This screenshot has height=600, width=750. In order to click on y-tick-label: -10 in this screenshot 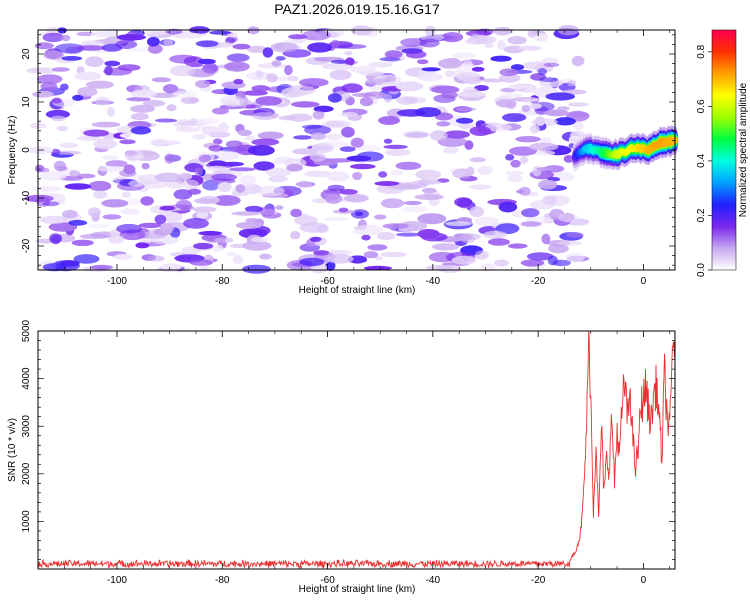, I will do `click(26, 197)`.